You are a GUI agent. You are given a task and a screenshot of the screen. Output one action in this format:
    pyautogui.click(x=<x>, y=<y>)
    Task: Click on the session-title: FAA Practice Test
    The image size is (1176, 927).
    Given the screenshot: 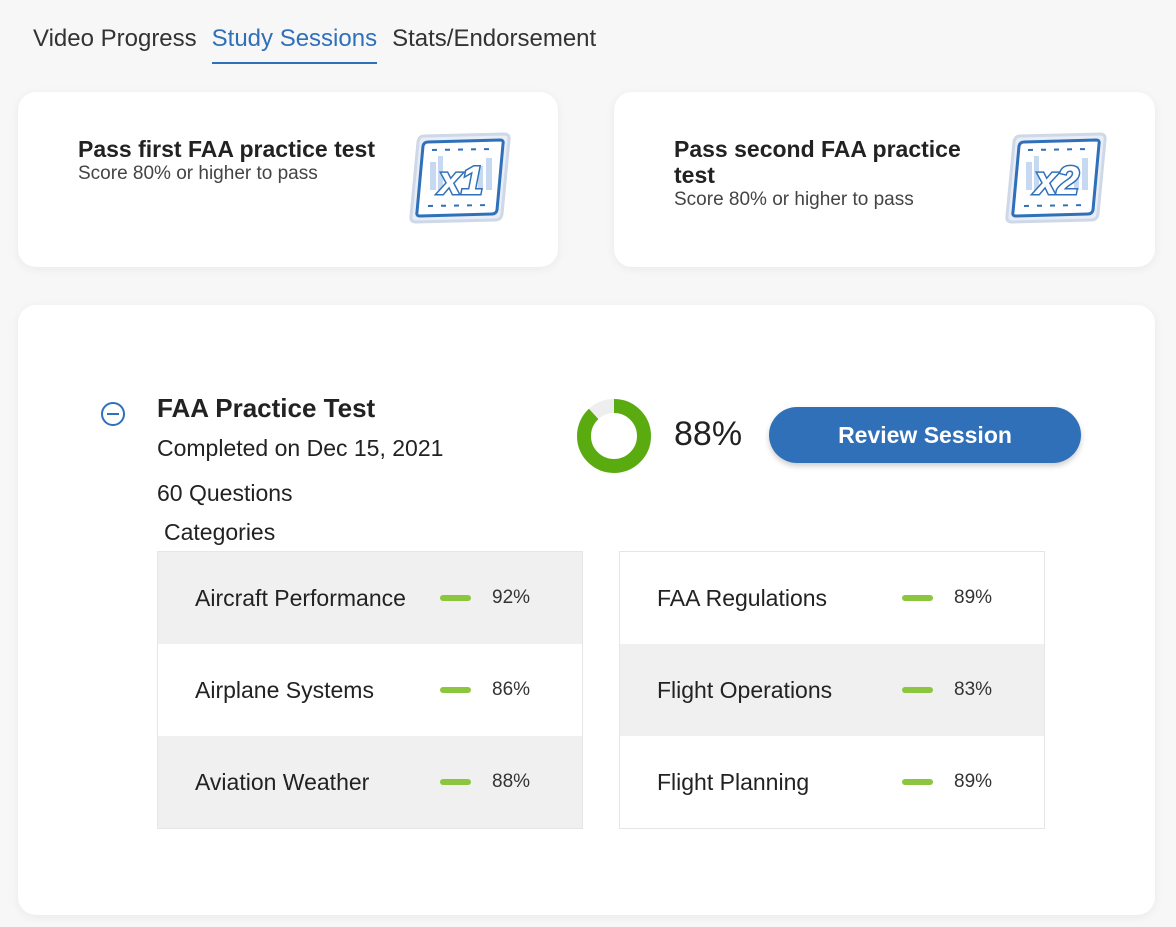 What is the action you would take?
    pyautogui.click(x=266, y=408)
    